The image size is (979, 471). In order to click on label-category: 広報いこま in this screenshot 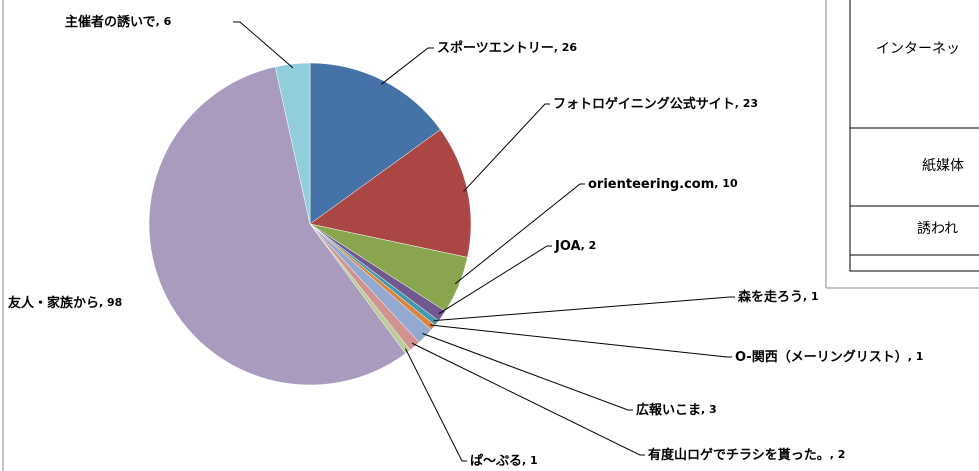, I will do `click(668, 410)`.